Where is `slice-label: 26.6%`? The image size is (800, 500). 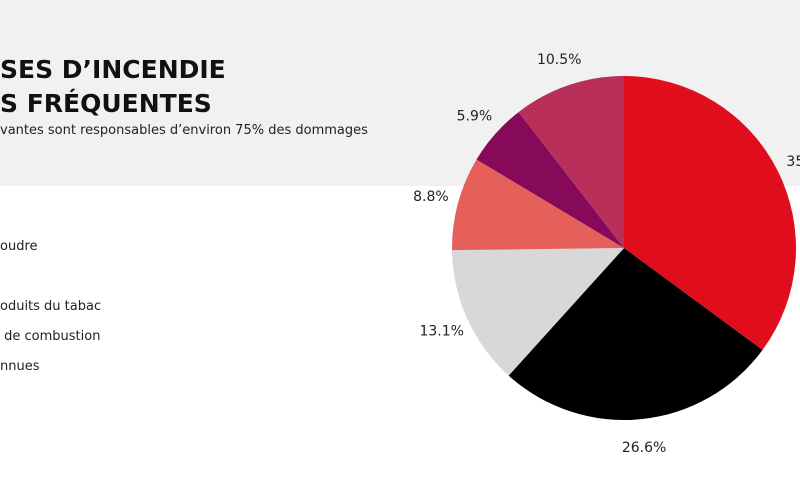 slice-label: 26.6% is located at coordinates (644, 448).